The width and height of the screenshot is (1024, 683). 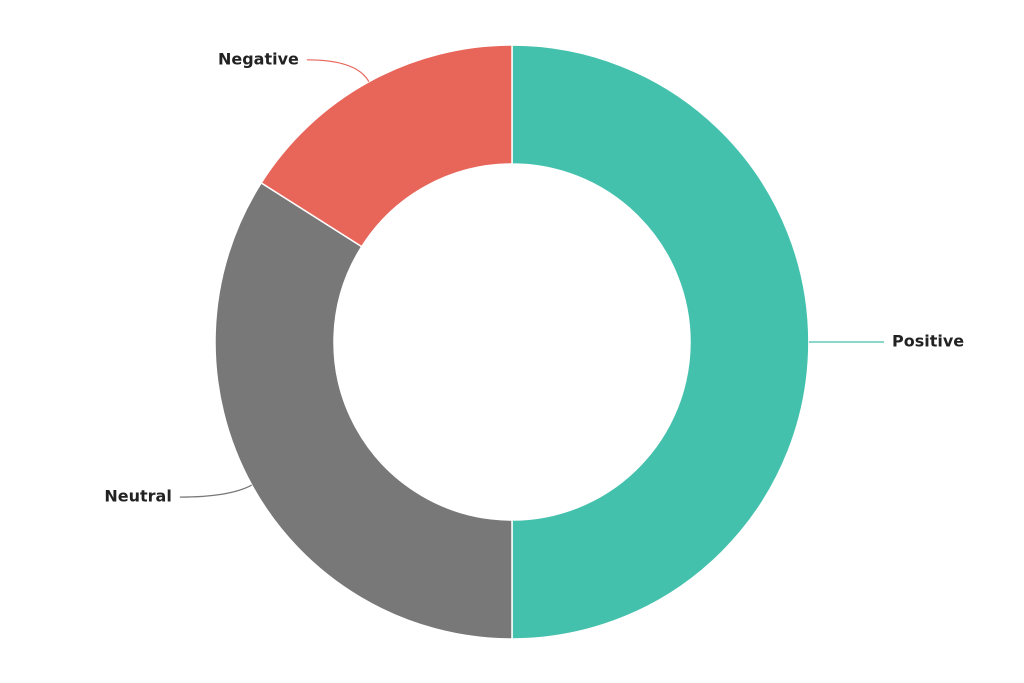 I want to click on donut-slice, so click(x=386, y=146).